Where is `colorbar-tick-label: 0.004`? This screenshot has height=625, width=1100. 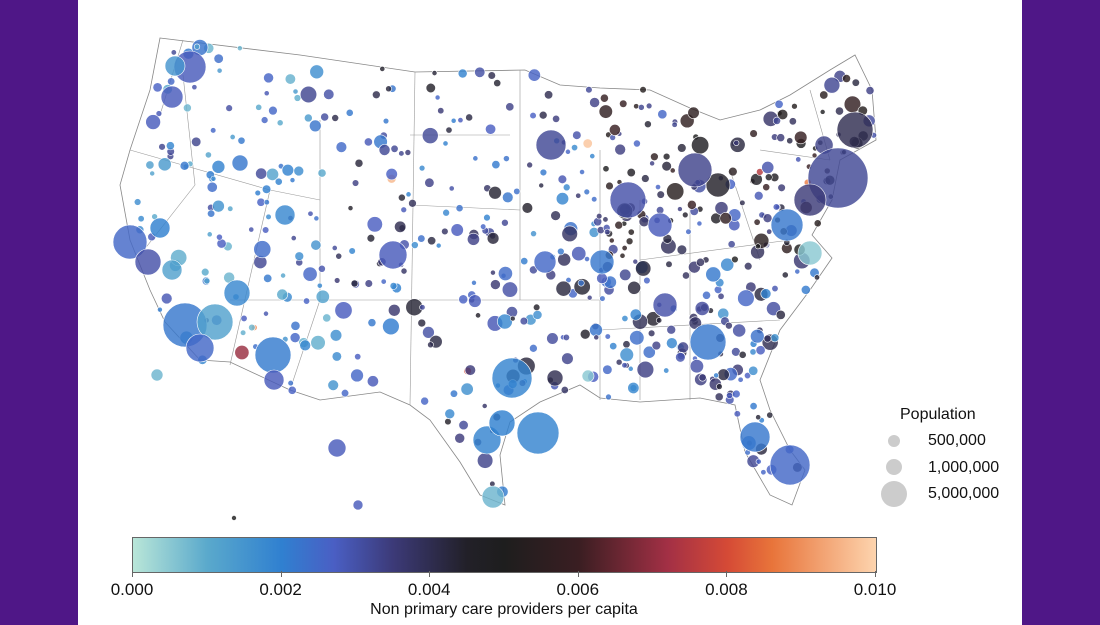
colorbar-tick-label: 0.004 is located at coordinates (429, 589).